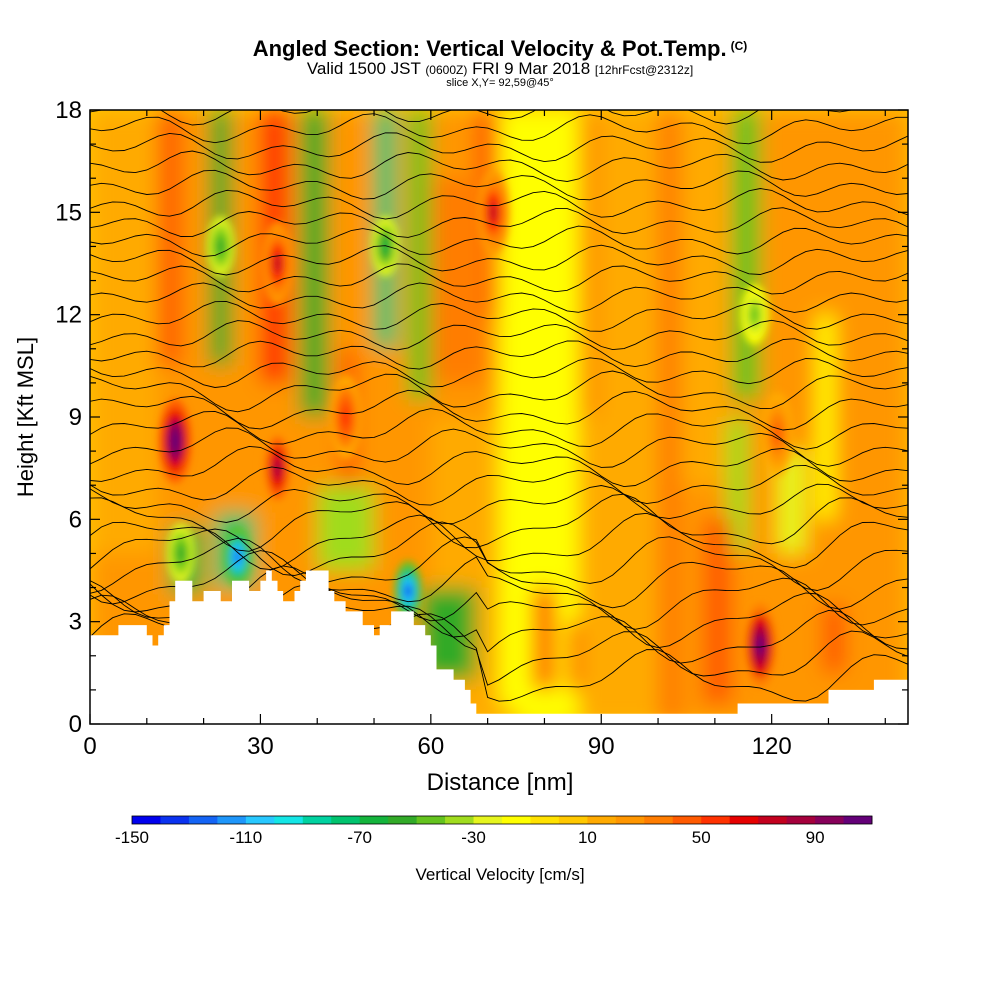 The height and width of the screenshot is (1000, 1000). Describe the element at coordinates (260, 746) in the screenshot. I see `x-tick-label: 30` at that location.